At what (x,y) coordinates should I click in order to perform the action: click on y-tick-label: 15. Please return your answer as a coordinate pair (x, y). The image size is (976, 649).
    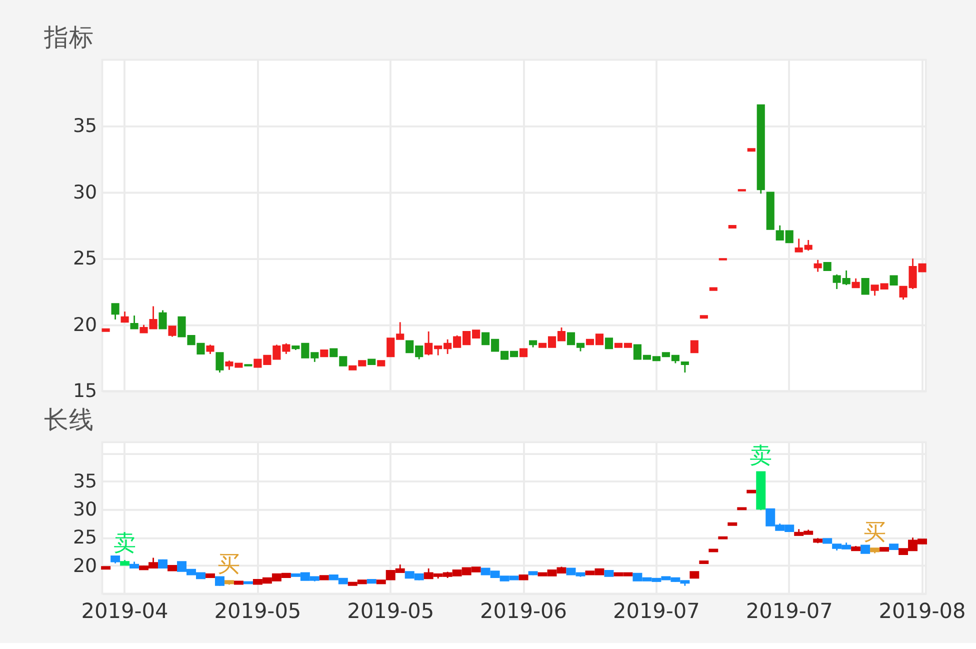
    Looking at the image, I should click on (85, 391).